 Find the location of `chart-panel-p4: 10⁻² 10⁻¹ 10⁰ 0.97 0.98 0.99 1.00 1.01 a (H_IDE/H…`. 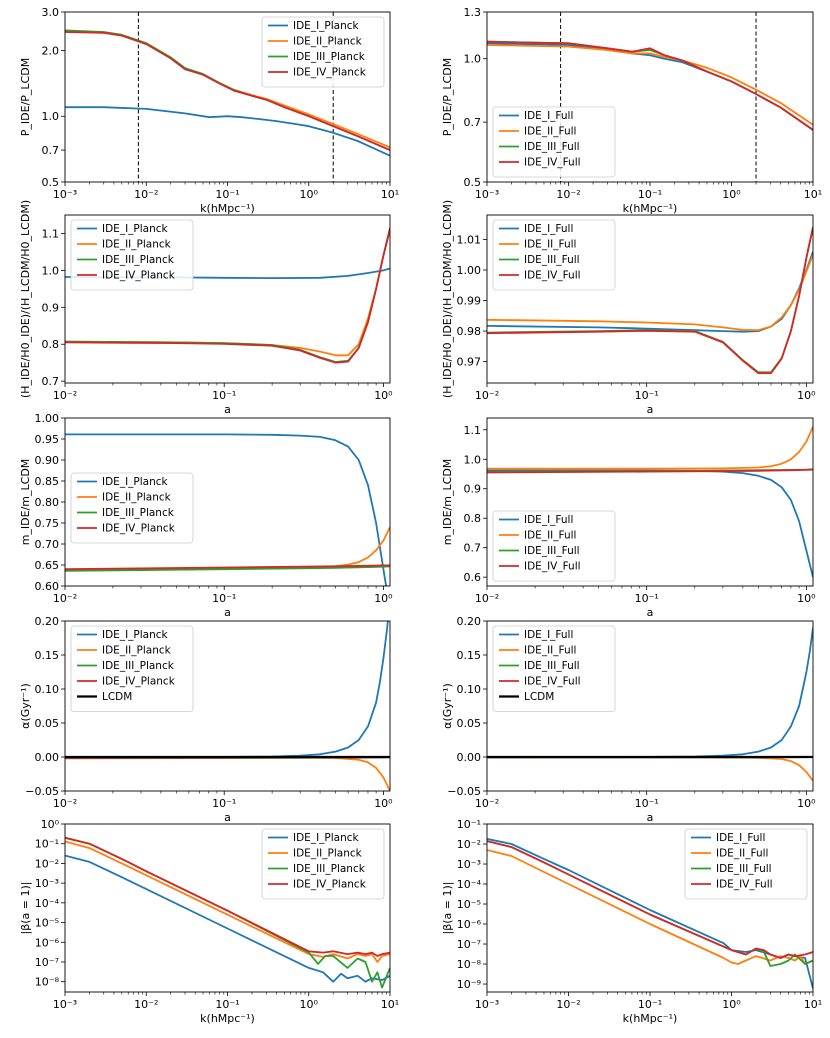

chart-panel-p4: 10⁻² 10⁻¹ 10⁰ 0.97 0.98 0.99 1.00 1.01 a (H_IDE/H… is located at coordinates (628, 308).